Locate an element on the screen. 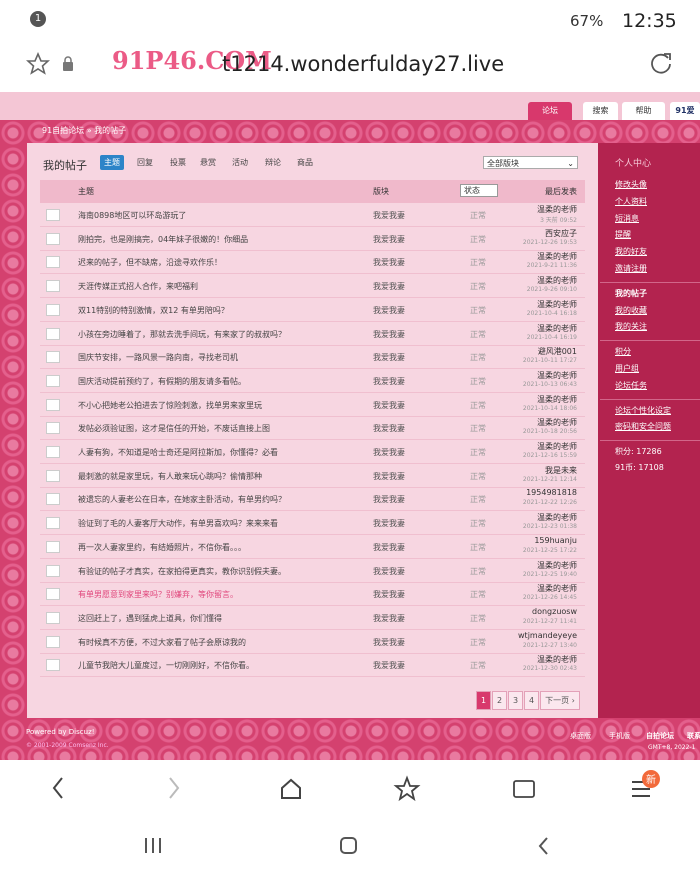 The image size is (700, 875). next-page: 下一页 › is located at coordinates (560, 700).